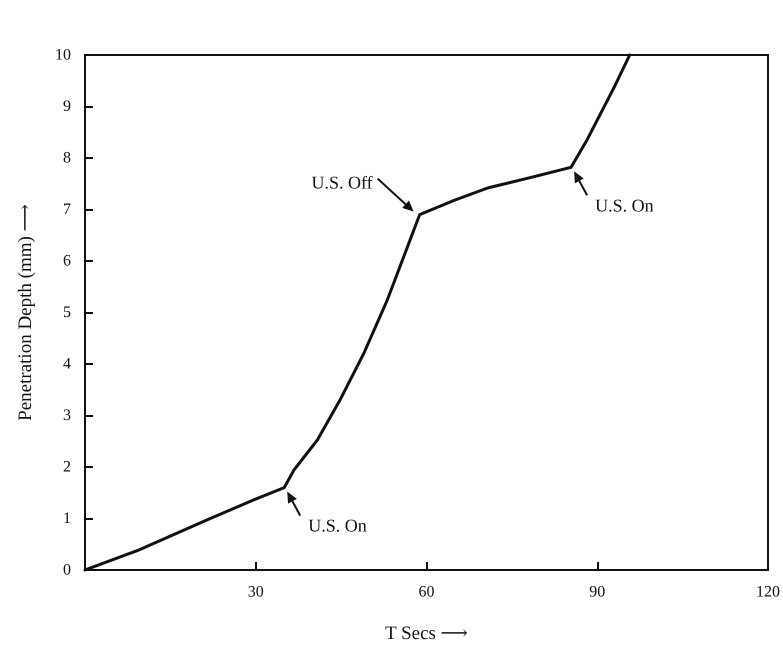 The height and width of the screenshot is (661, 783). Describe the element at coordinates (426, 633) in the screenshot. I see `x-axis-title: T Secs ⟶` at that location.